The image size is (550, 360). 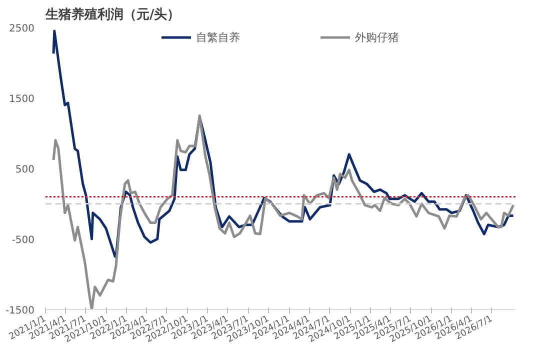 What do you see at coordinates (112, 14) in the screenshot?
I see `chart-title: 生猪养殖利润（元/头）` at bounding box center [112, 14].